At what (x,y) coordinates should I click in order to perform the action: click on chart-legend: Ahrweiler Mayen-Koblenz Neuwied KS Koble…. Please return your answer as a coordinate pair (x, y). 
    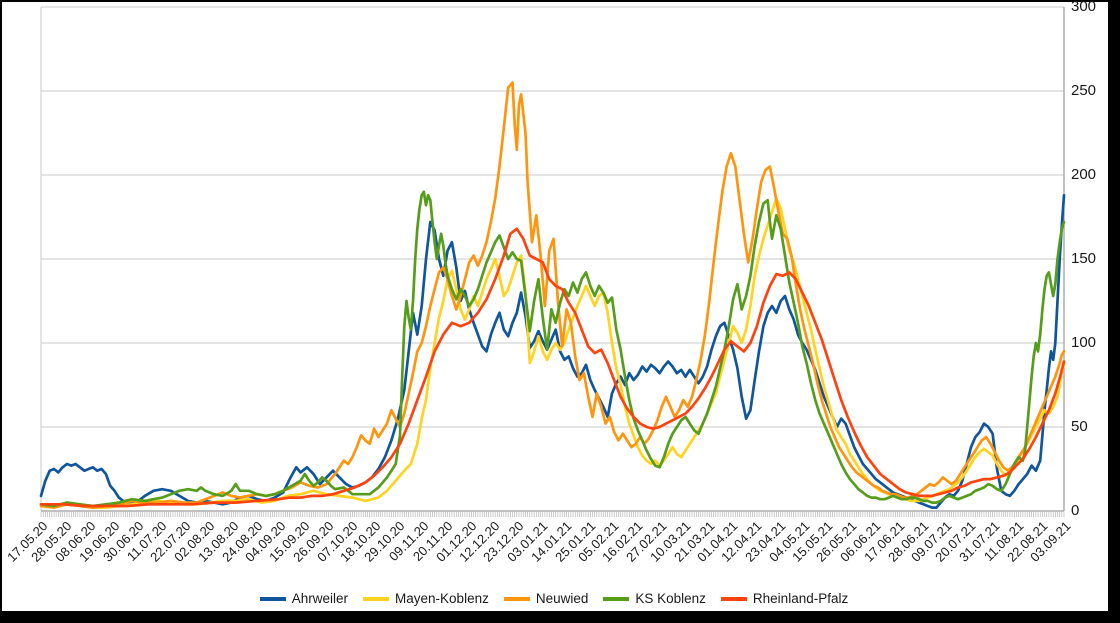
    Looking at the image, I should click on (554, 598).